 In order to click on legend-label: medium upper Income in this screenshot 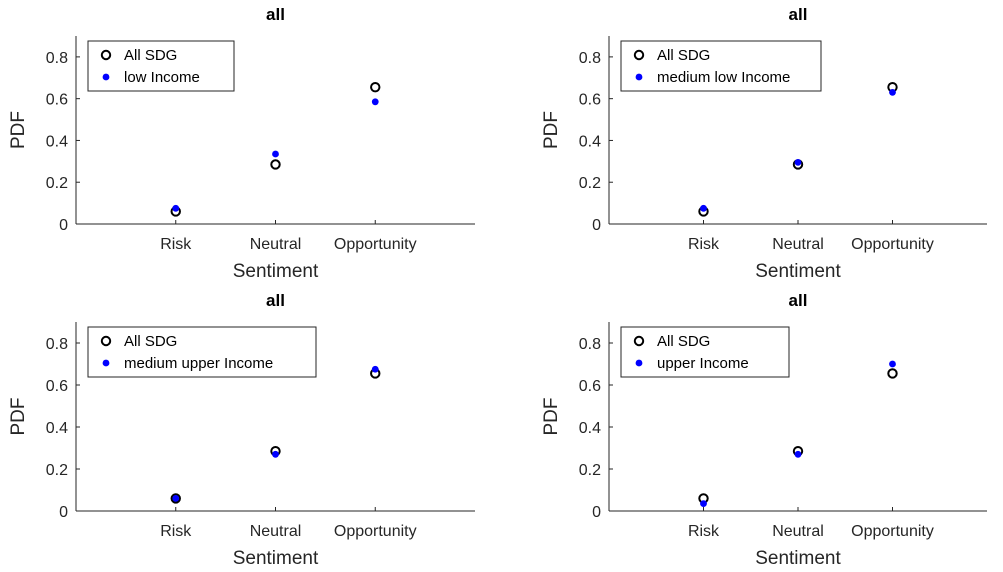, I will do `click(198, 363)`.